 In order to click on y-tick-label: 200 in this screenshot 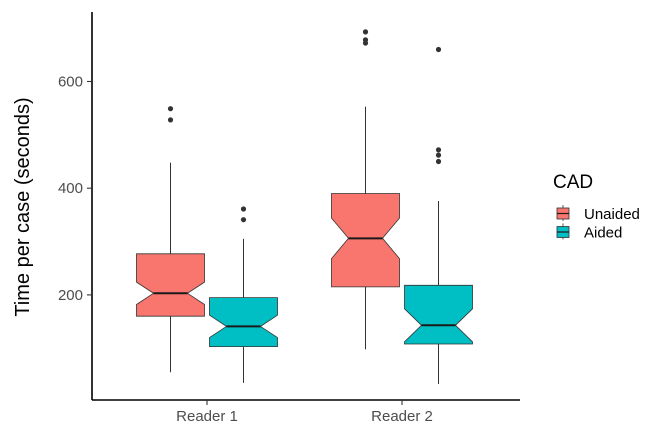, I will do `click(70, 295)`.